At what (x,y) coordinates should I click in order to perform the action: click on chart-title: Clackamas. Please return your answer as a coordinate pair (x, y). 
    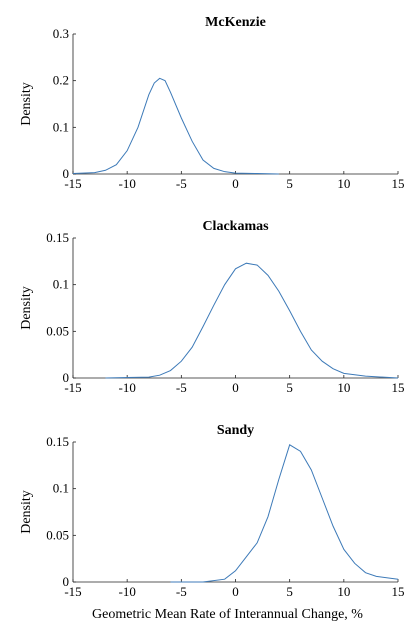
    Looking at the image, I should click on (235, 226).